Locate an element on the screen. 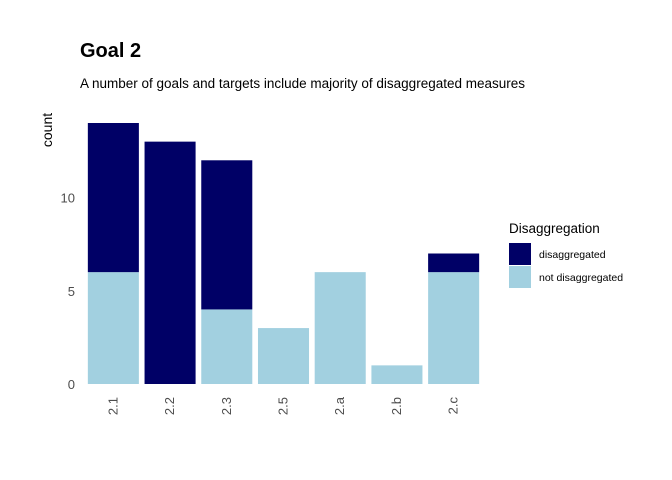 The image size is (672, 480). bar-2.a-not-disaggregated is located at coordinates (340, 328).